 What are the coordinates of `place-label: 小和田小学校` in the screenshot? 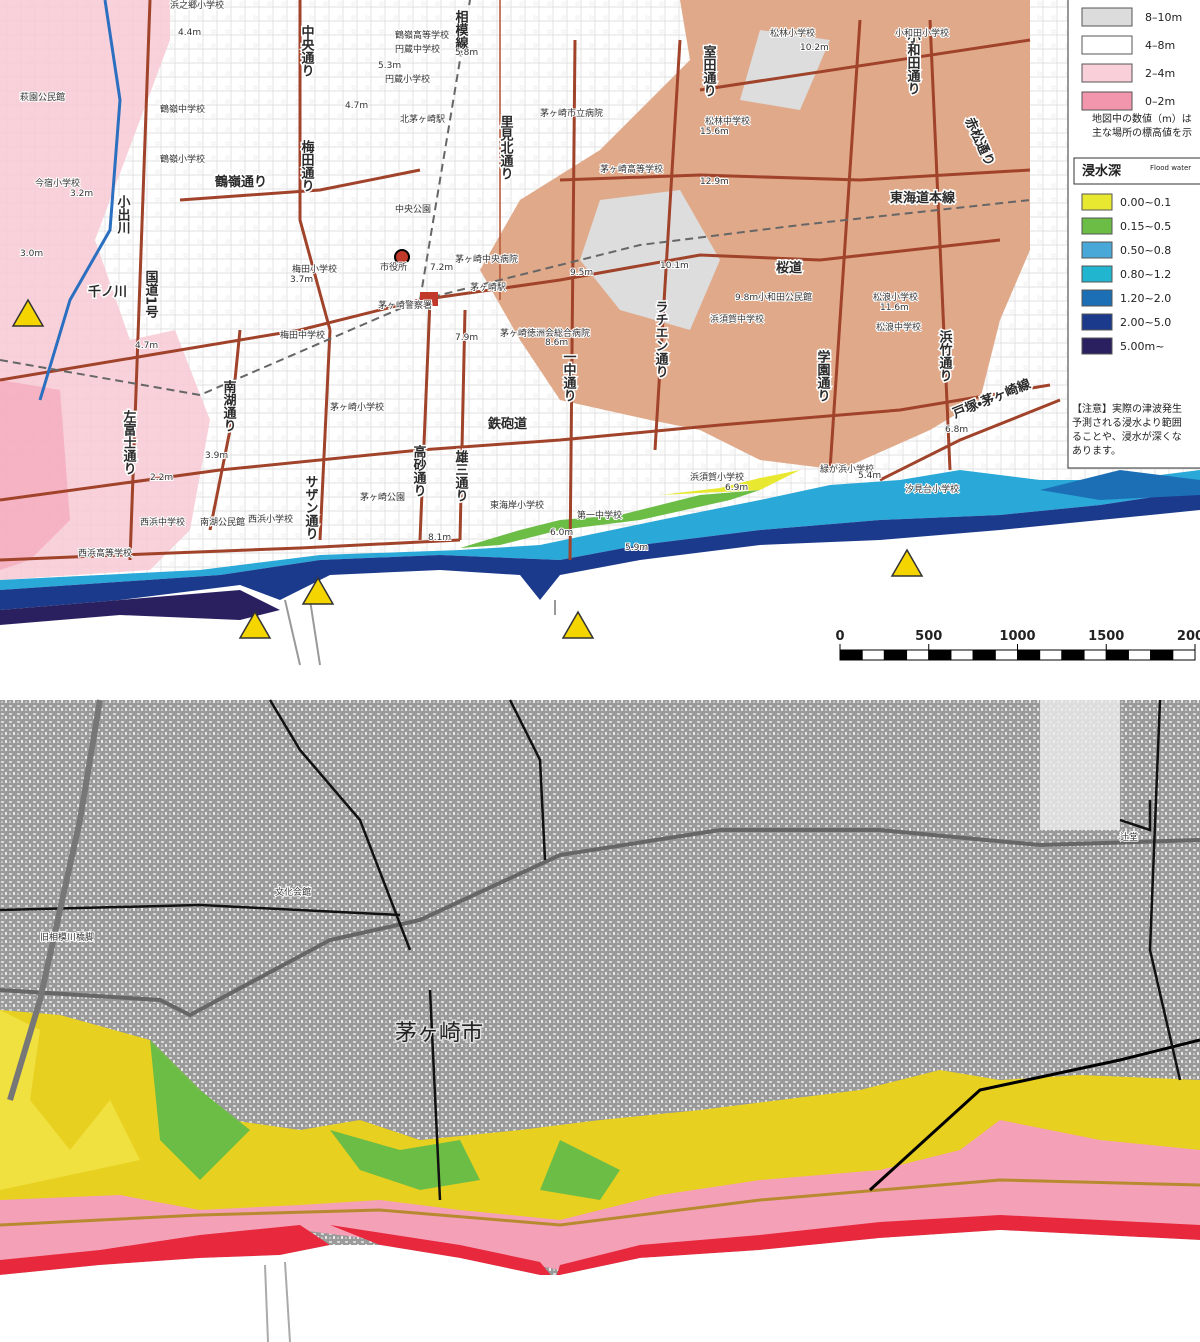 It's located at (922, 33).